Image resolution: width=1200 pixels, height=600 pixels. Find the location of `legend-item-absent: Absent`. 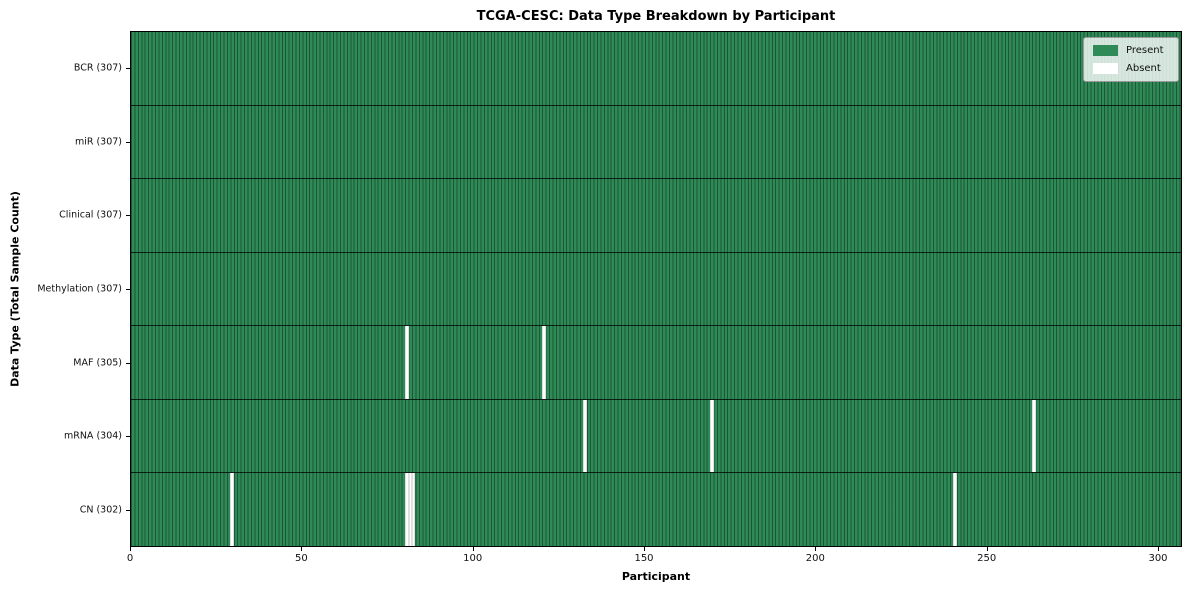

legend-item-absent: Absent is located at coordinates (1131, 68).